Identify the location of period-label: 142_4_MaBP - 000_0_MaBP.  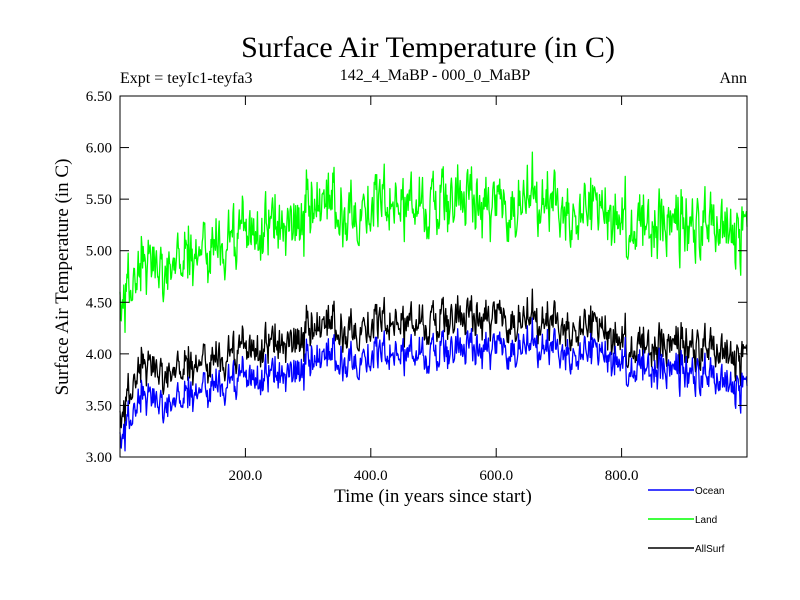
(435, 75).